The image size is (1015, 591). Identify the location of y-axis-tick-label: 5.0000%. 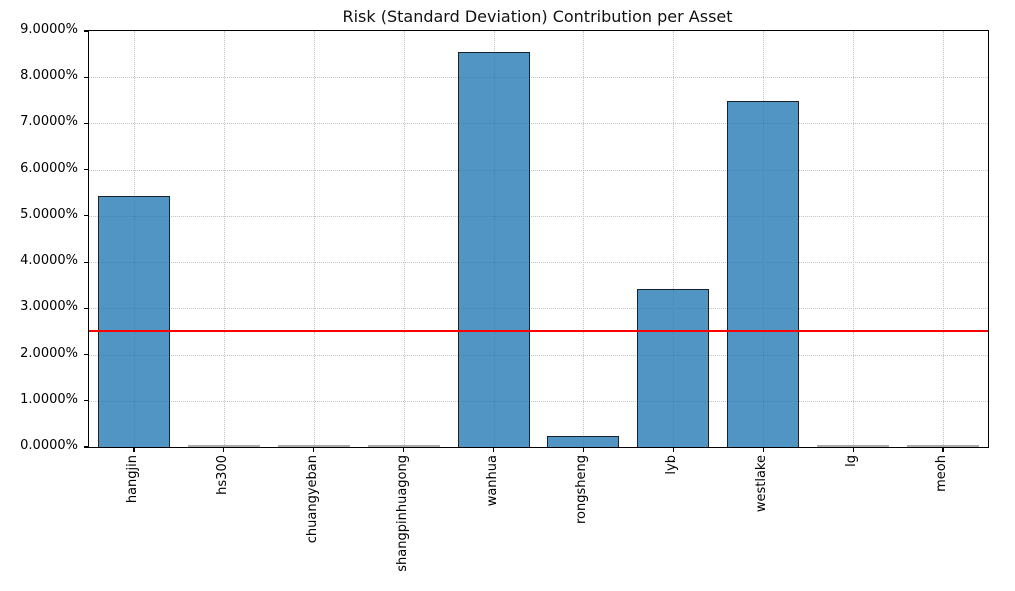
(49, 214).